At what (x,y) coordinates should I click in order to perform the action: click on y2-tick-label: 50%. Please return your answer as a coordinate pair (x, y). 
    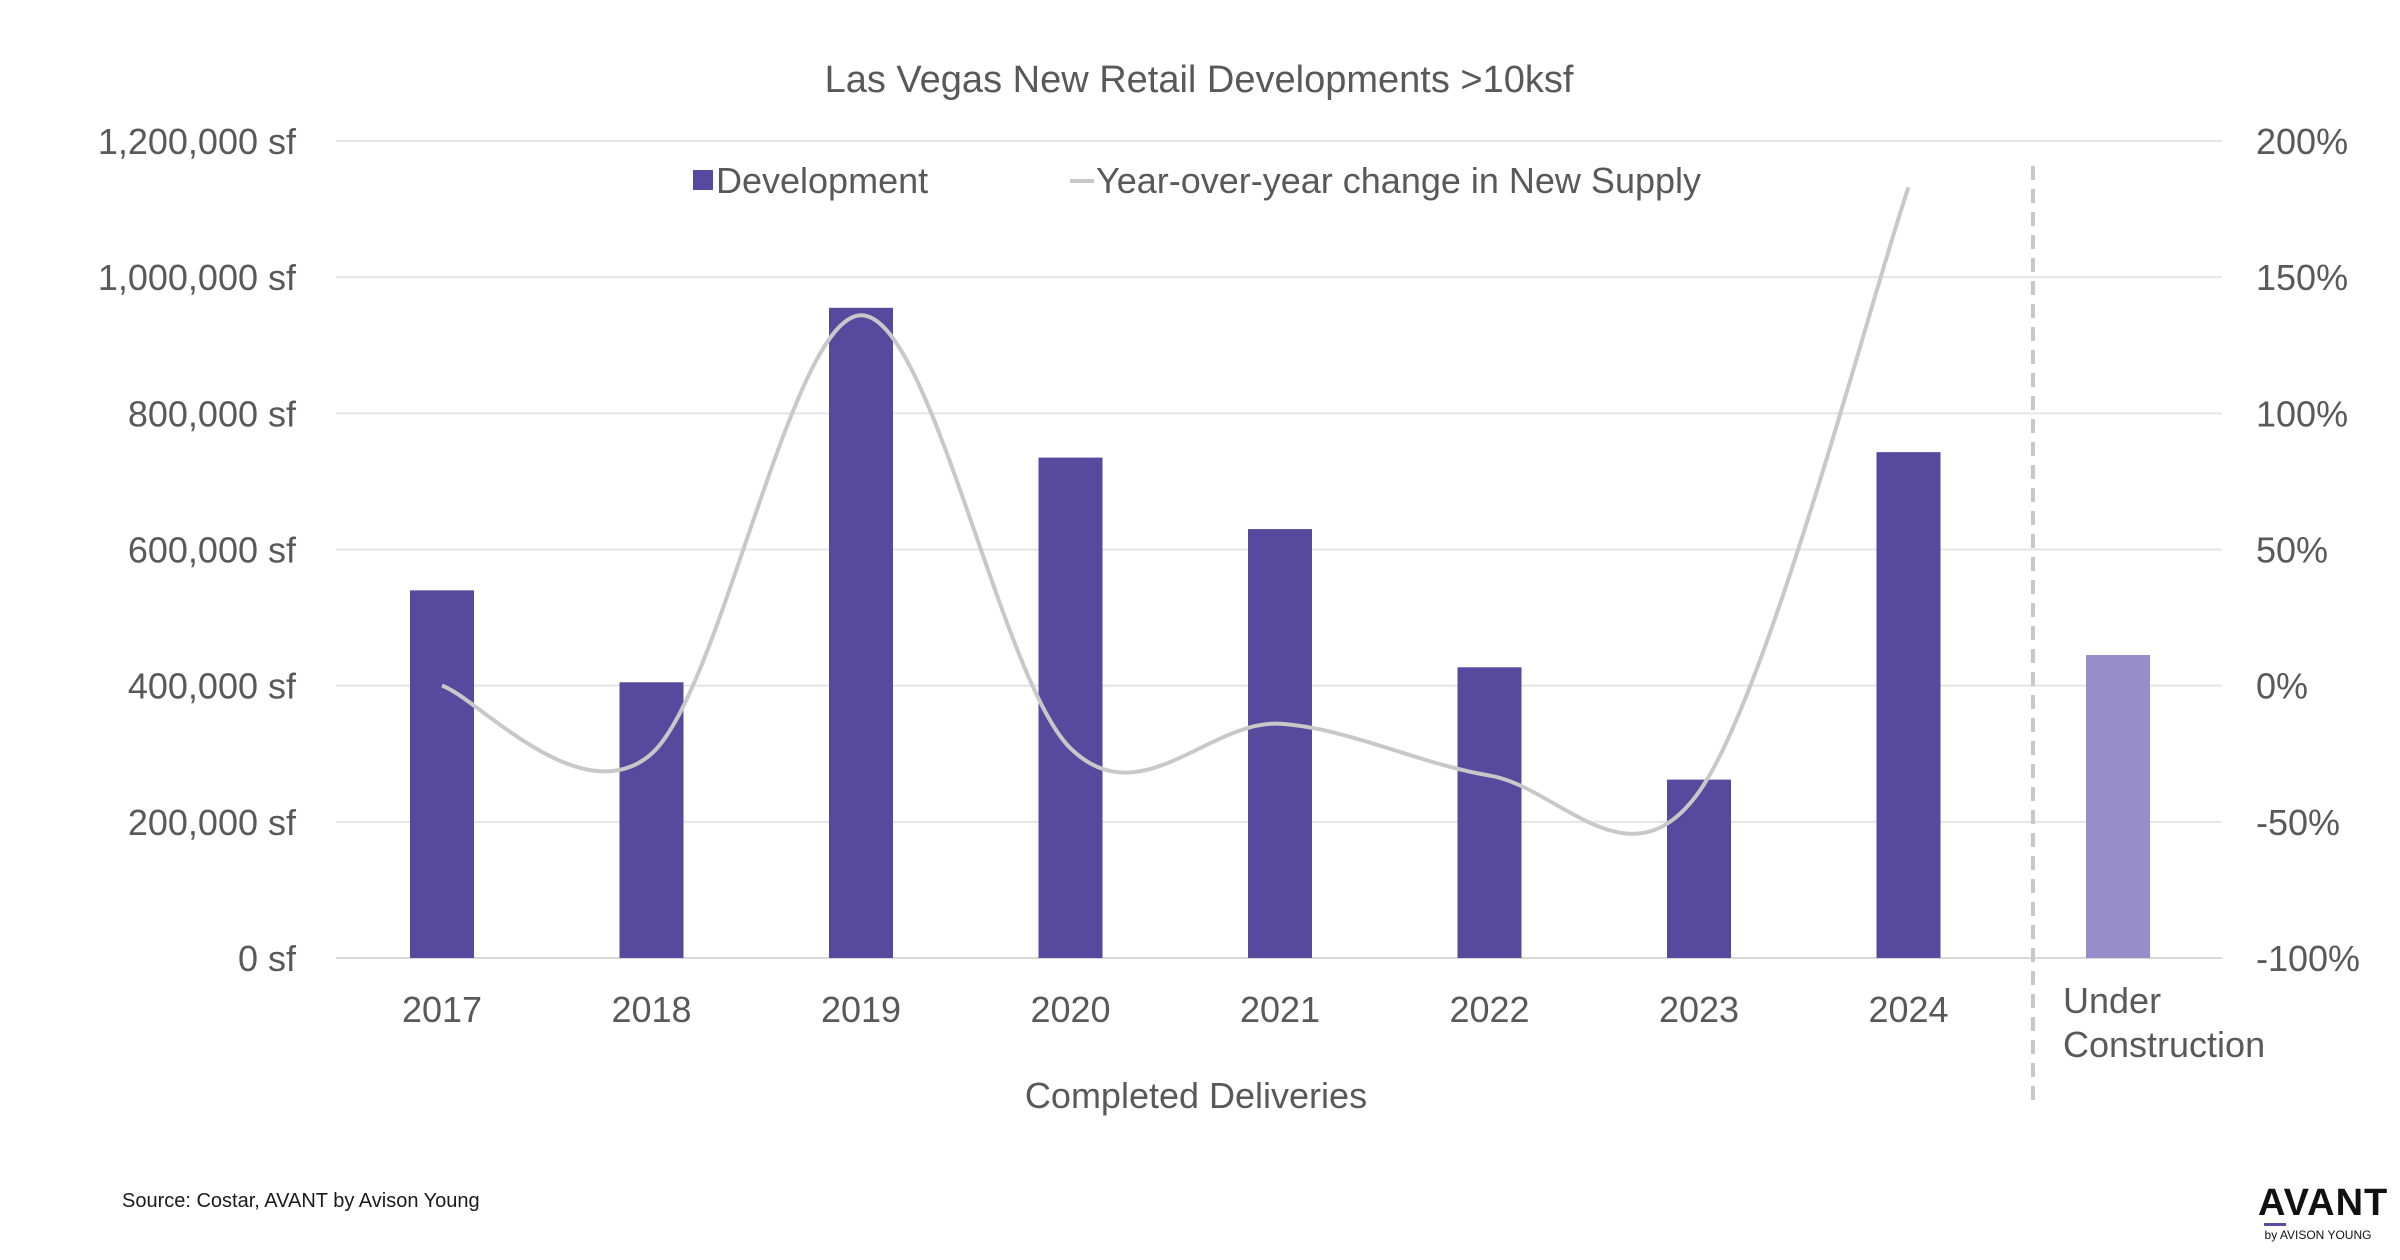
    Looking at the image, I should click on (2292, 550).